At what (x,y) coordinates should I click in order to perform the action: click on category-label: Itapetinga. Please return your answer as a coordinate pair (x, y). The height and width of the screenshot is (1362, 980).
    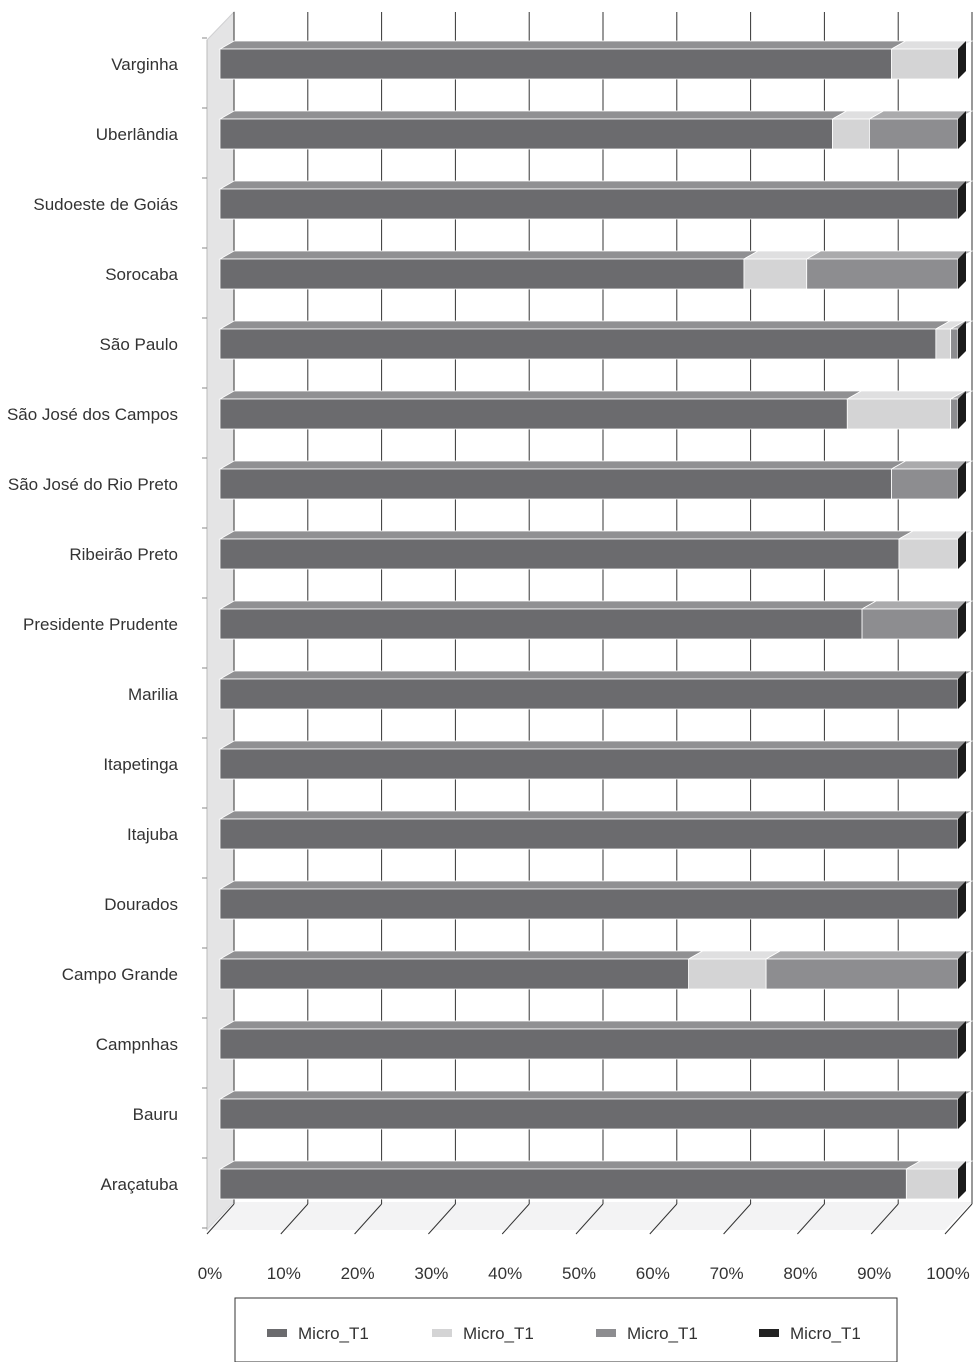
    Looking at the image, I should click on (140, 764).